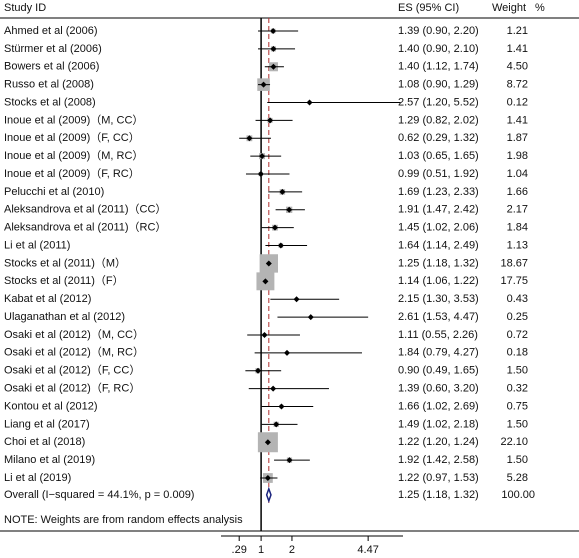 The width and height of the screenshot is (579, 558). What do you see at coordinates (72, 173) in the screenshot?
I see `study-label: Inoue et al (2009)（F, RC）` at bounding box center [72, 173].